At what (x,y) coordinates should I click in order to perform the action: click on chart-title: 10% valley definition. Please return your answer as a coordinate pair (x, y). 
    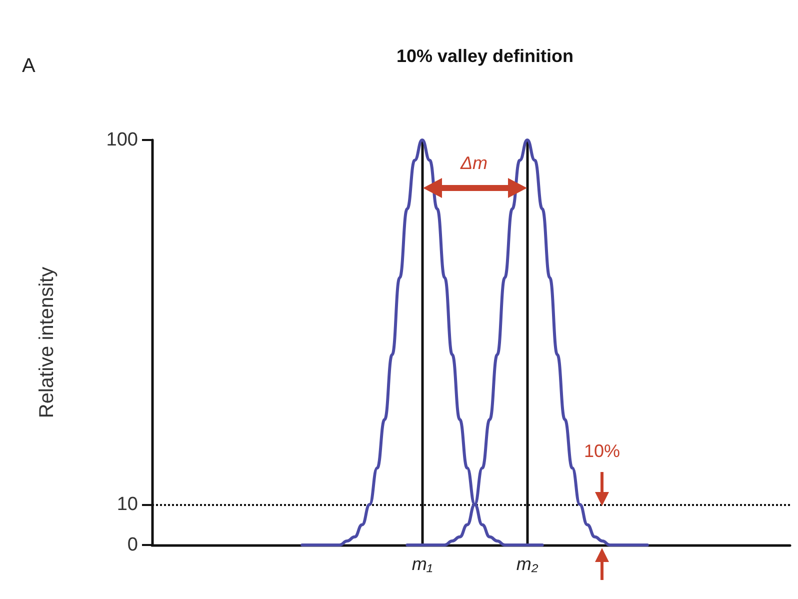
    Looking at the image, I should click on (485, 56).